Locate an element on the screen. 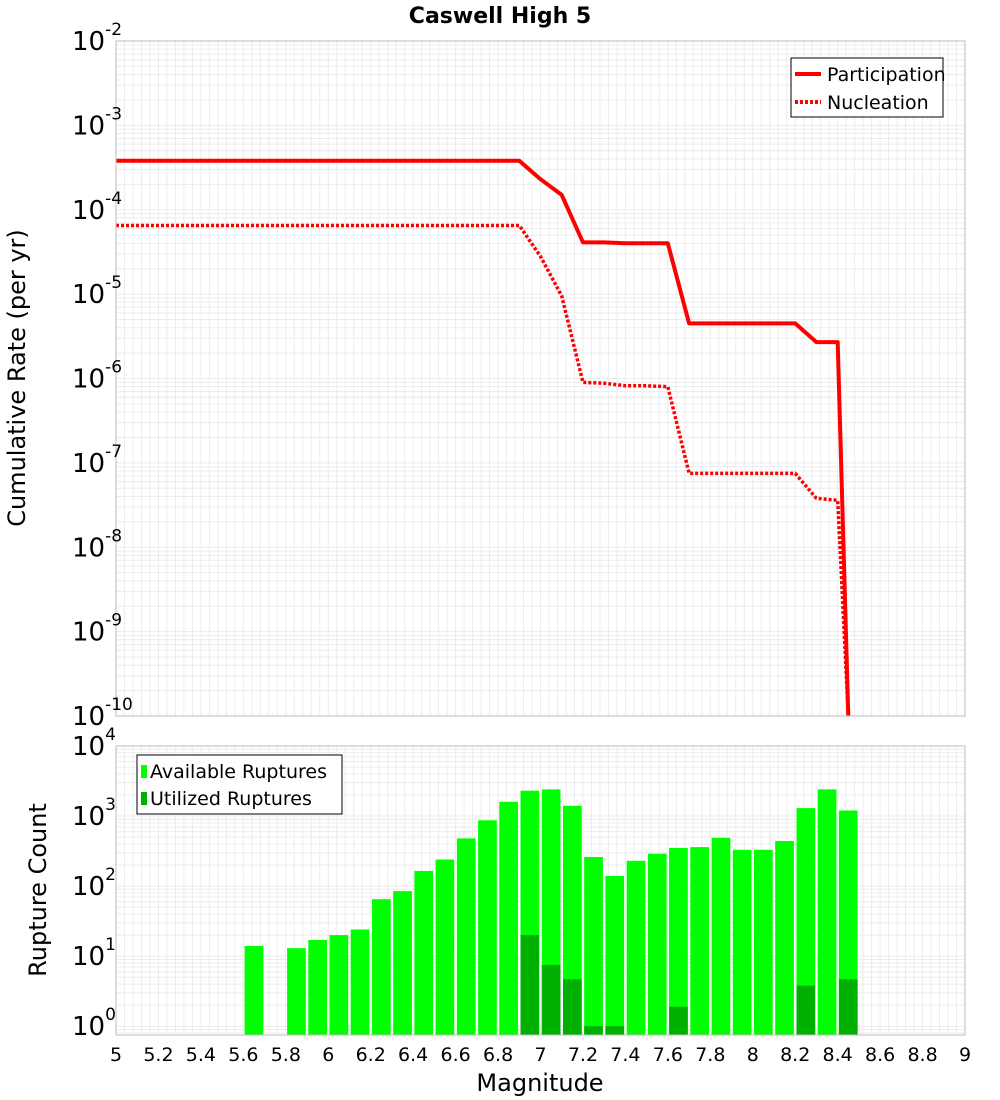 The width and height of the screenshot is (1000, 1100). x-tick-label: 5.2 is located at coordinates (158, 1055).